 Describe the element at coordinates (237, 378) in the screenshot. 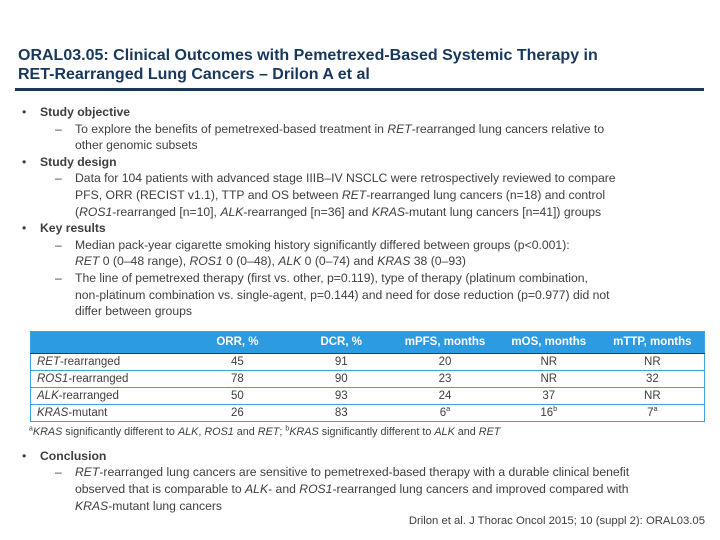

I see `cell: 78` at that location.